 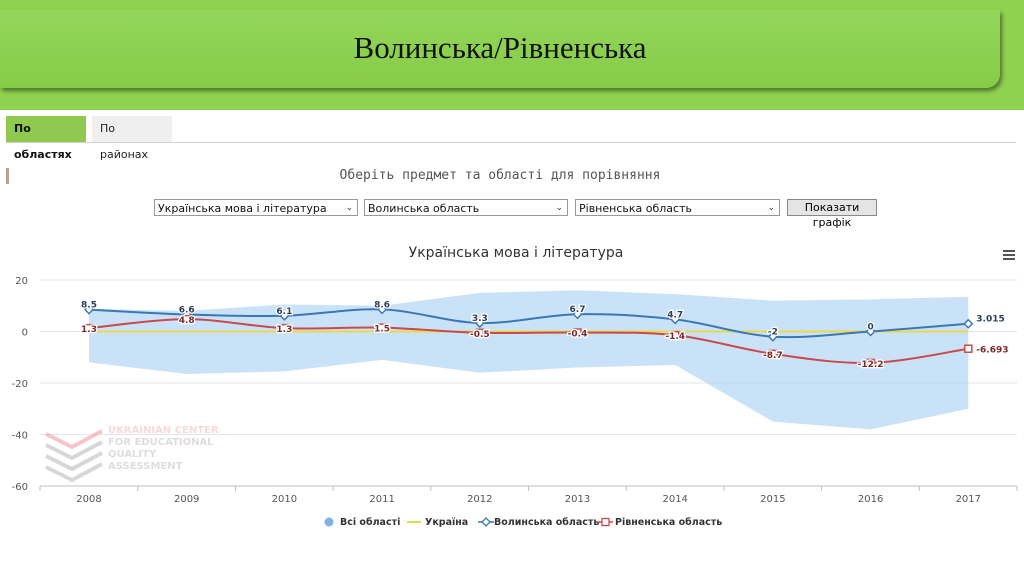 I want to click on title-box: Волинська/Рівненська, so click(x=500, y=49).